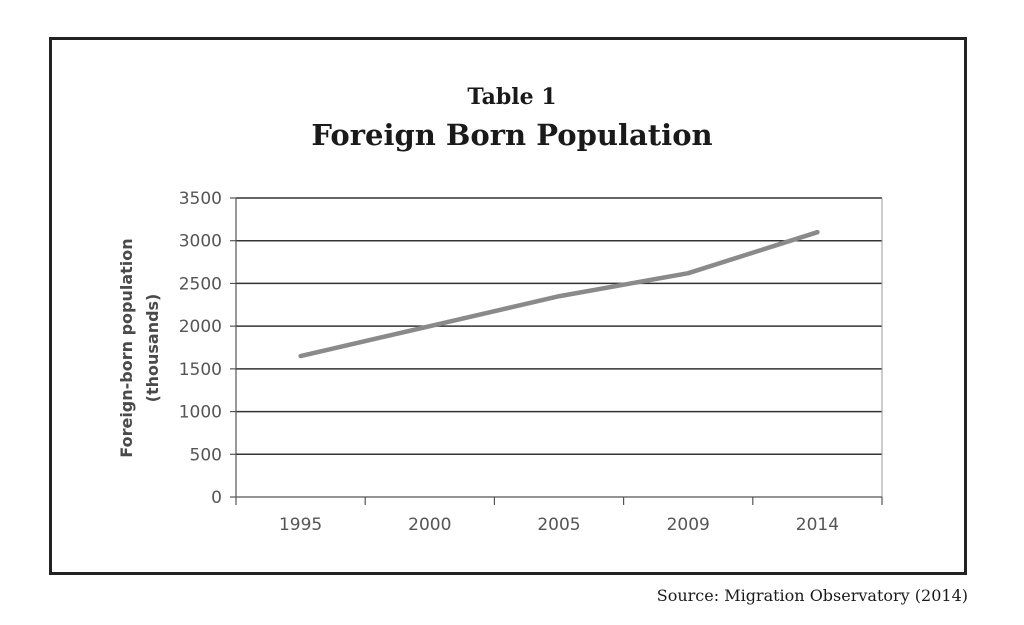  I want to click on y-tick-label: 500, so click(206, 455).